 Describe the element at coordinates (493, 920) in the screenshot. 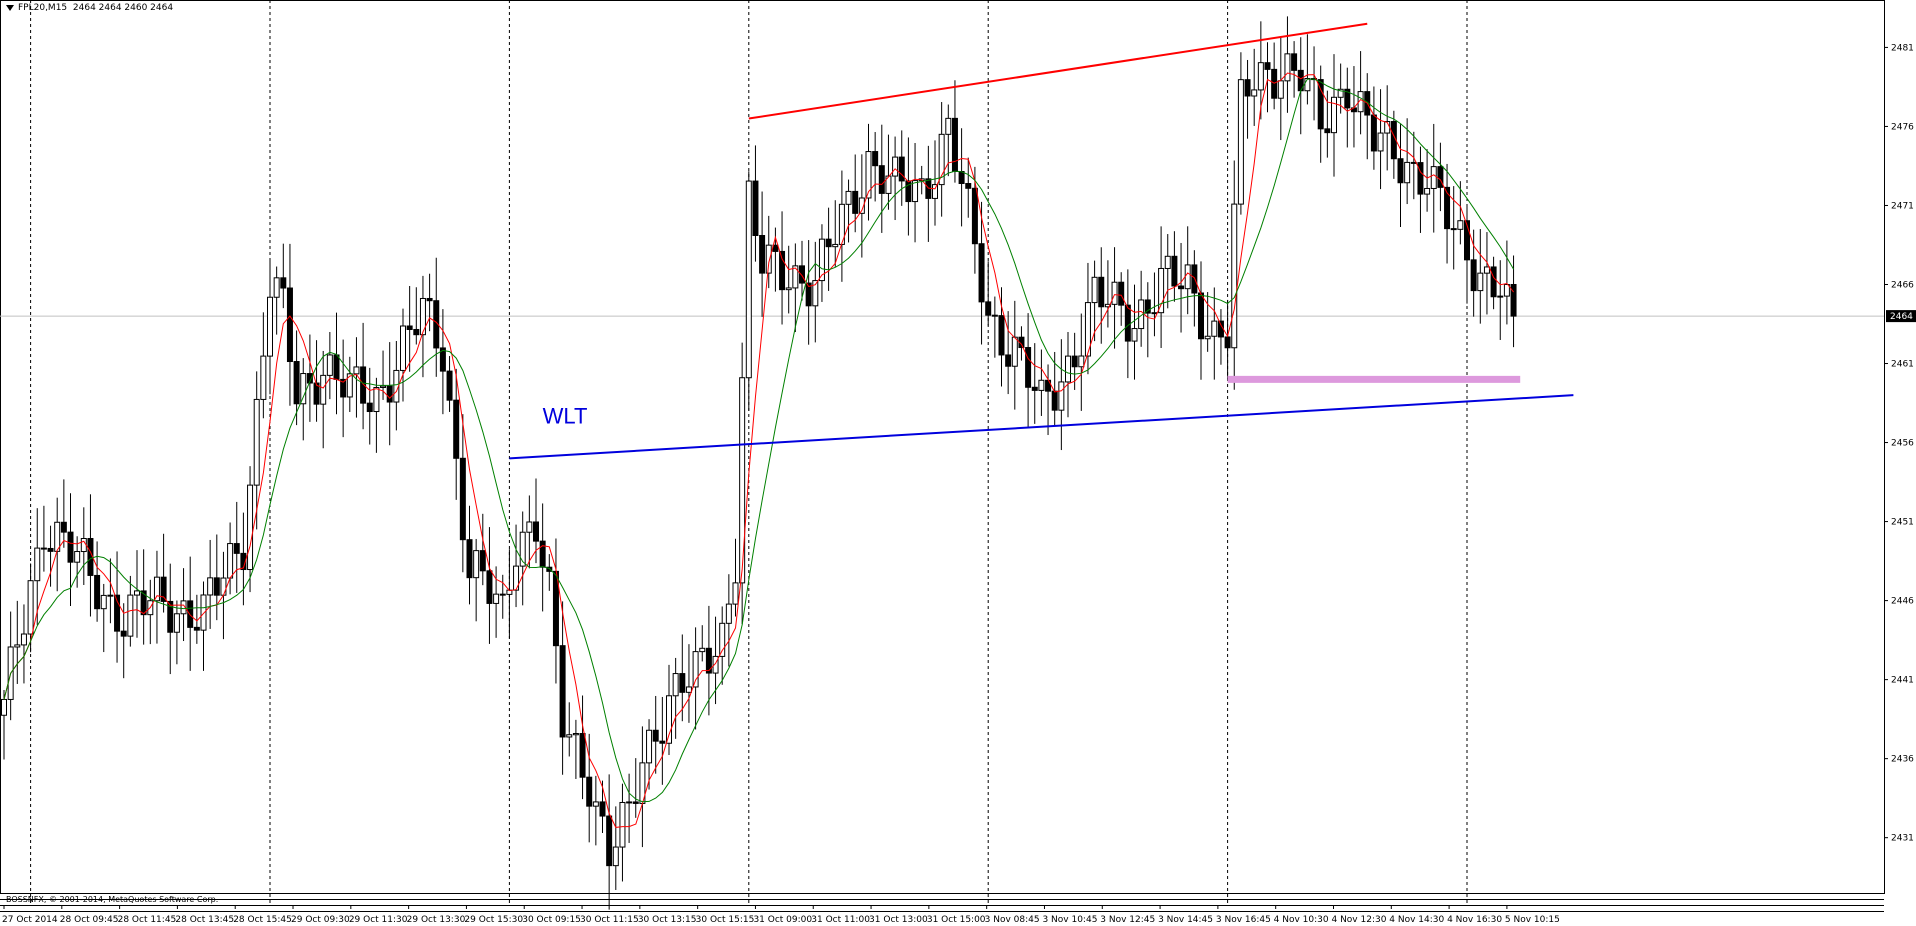

I see `time-tick-label: 29 Oct 15:30` at that location.